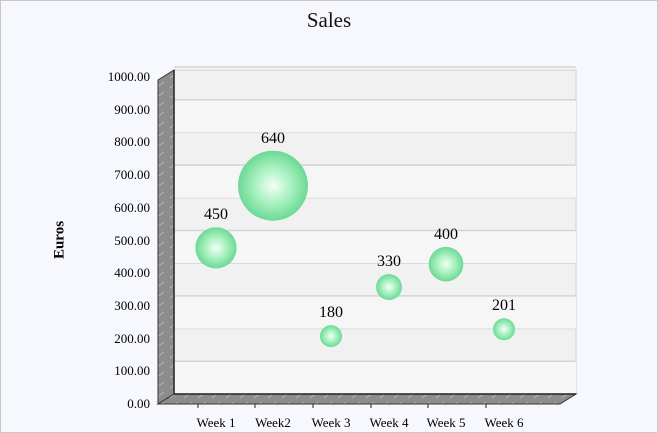 Image resolution: width=658 pixels, height=433 pixels. Describe the element at coordinates (132, 305) in the screenshot. I see `y-tick-label: 300.00` at that location.